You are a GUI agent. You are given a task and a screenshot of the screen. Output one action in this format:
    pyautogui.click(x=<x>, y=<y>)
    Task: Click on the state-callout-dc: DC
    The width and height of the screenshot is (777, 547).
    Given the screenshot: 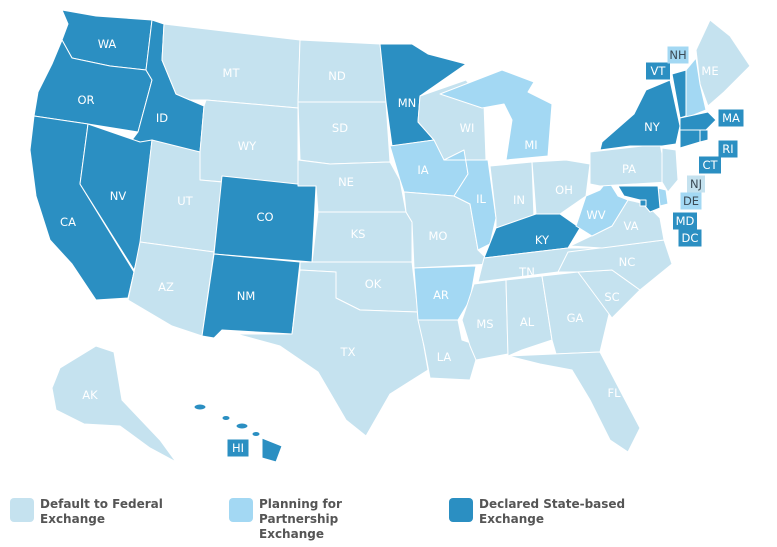 What is the action you would take?
    pyautogui.click(x=690, y=238)
    